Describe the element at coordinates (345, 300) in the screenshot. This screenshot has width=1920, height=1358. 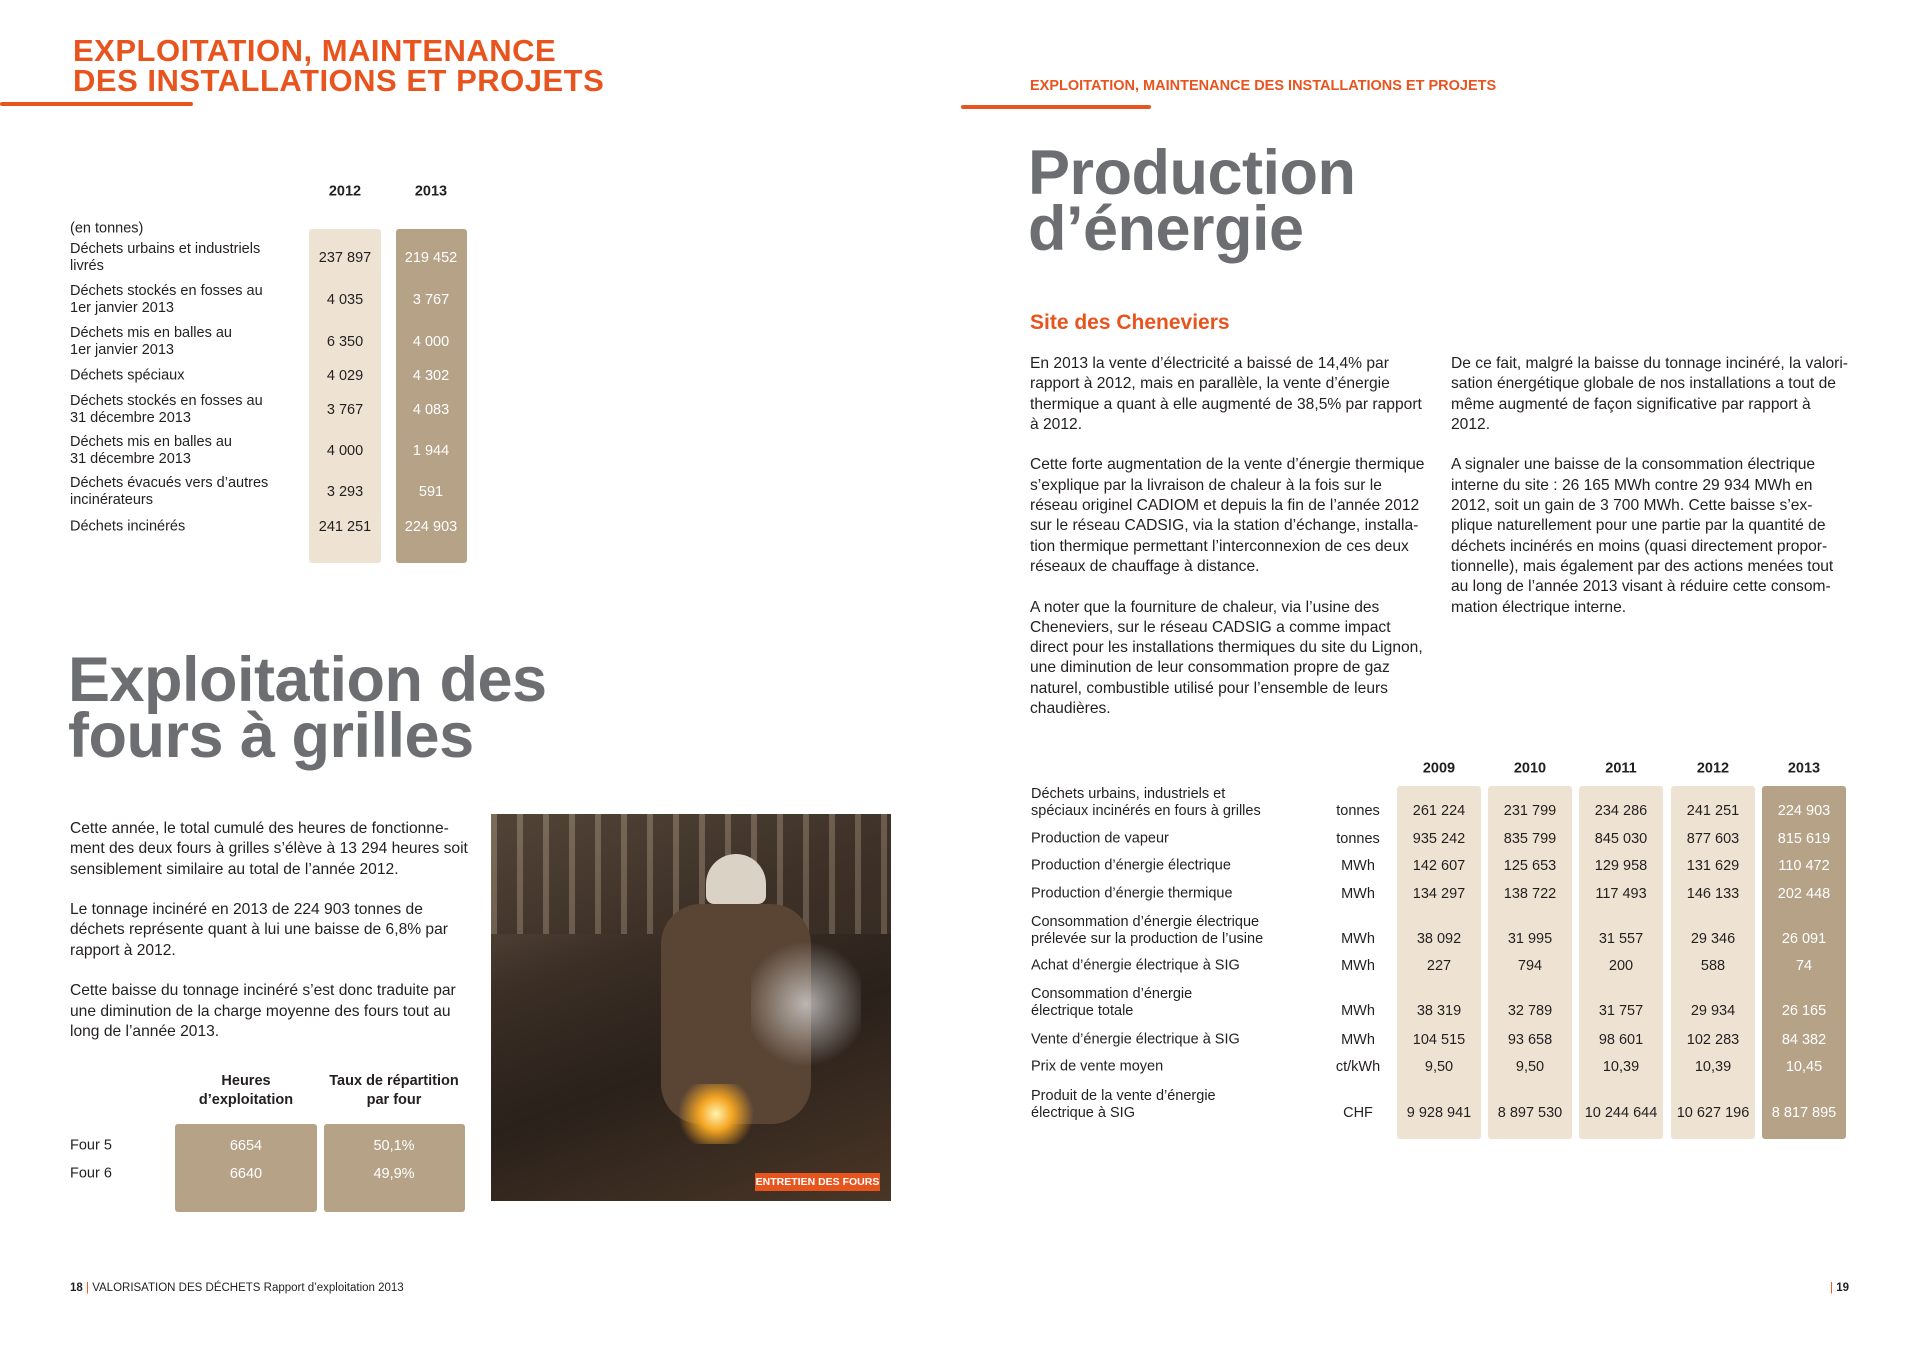
I see `cell-value: 4 035` at that location.